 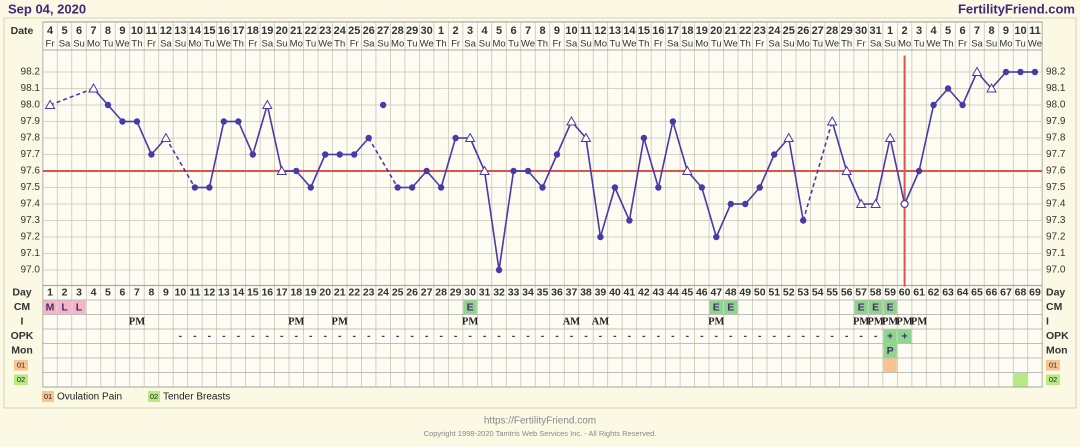 What do you see at coordinates (22, 307) in the screenshot?
I see `row-label: CM` at bounding box center [22, 307].